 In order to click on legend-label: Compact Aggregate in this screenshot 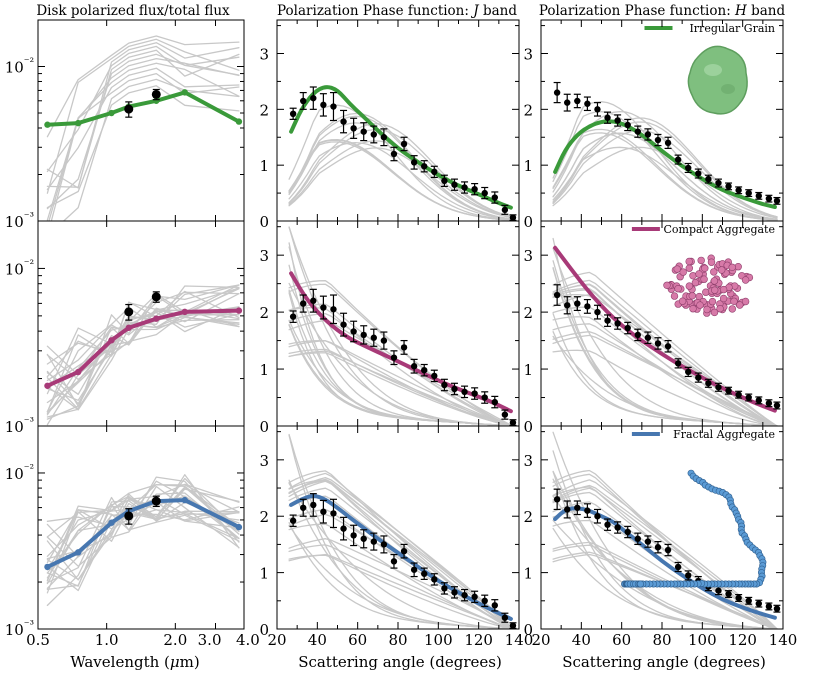, I will do `click(719, 229)`.